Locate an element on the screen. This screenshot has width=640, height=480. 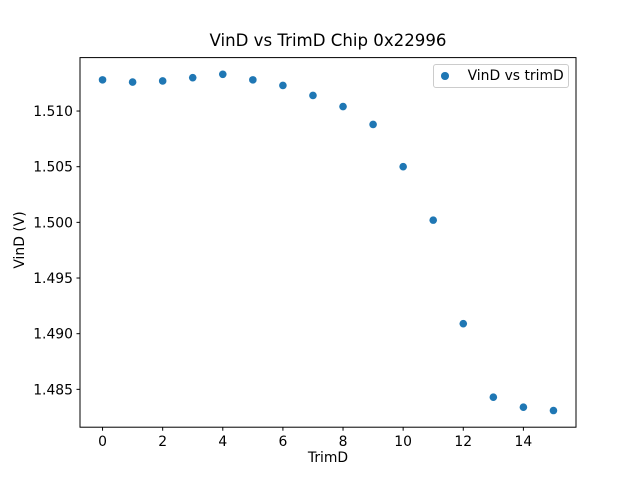
y-tick-label: 1.490 is located at coordinates (53, 335).